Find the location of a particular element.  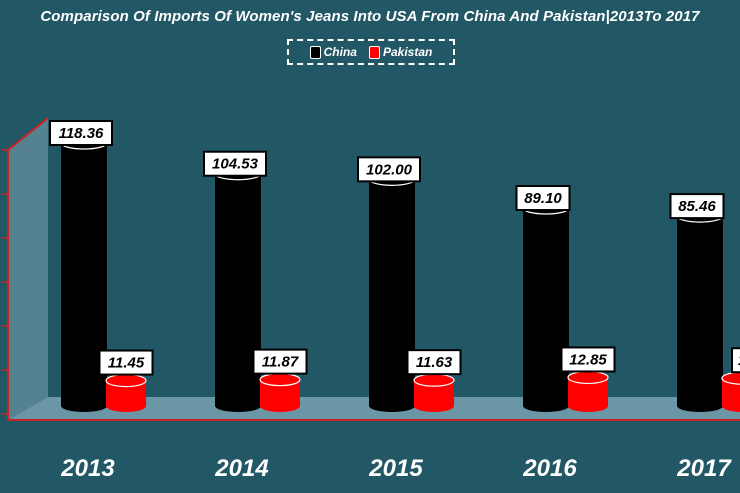

legend-label-pakistan: Pakistan is located at coordinates (407, 52).